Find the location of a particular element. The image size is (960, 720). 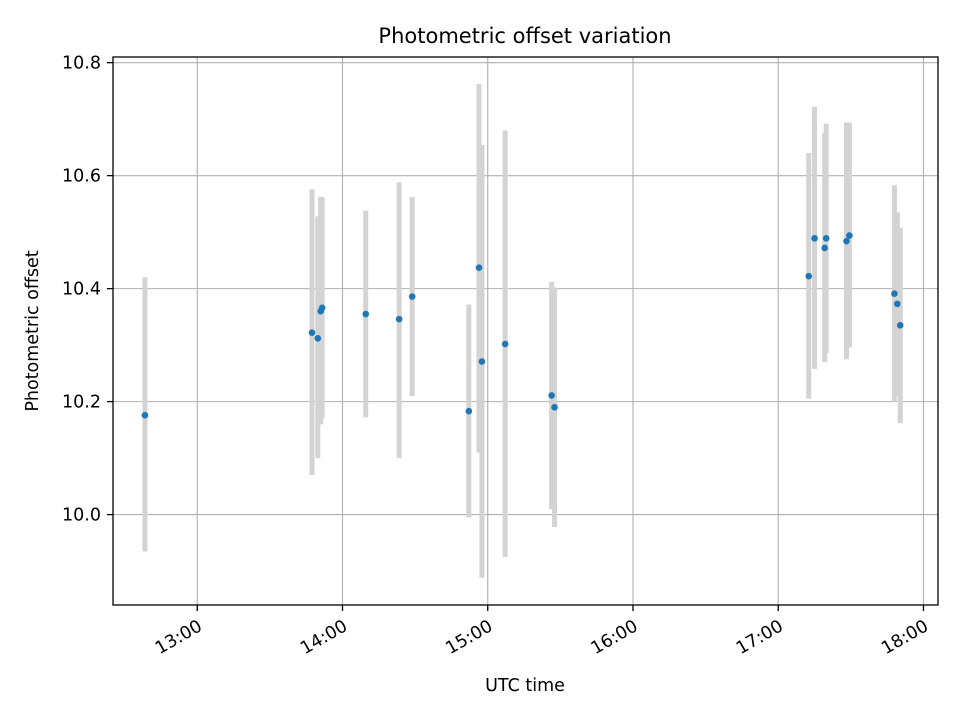

y-axis-label: Photometric offset is located at coordinates (33, 330).